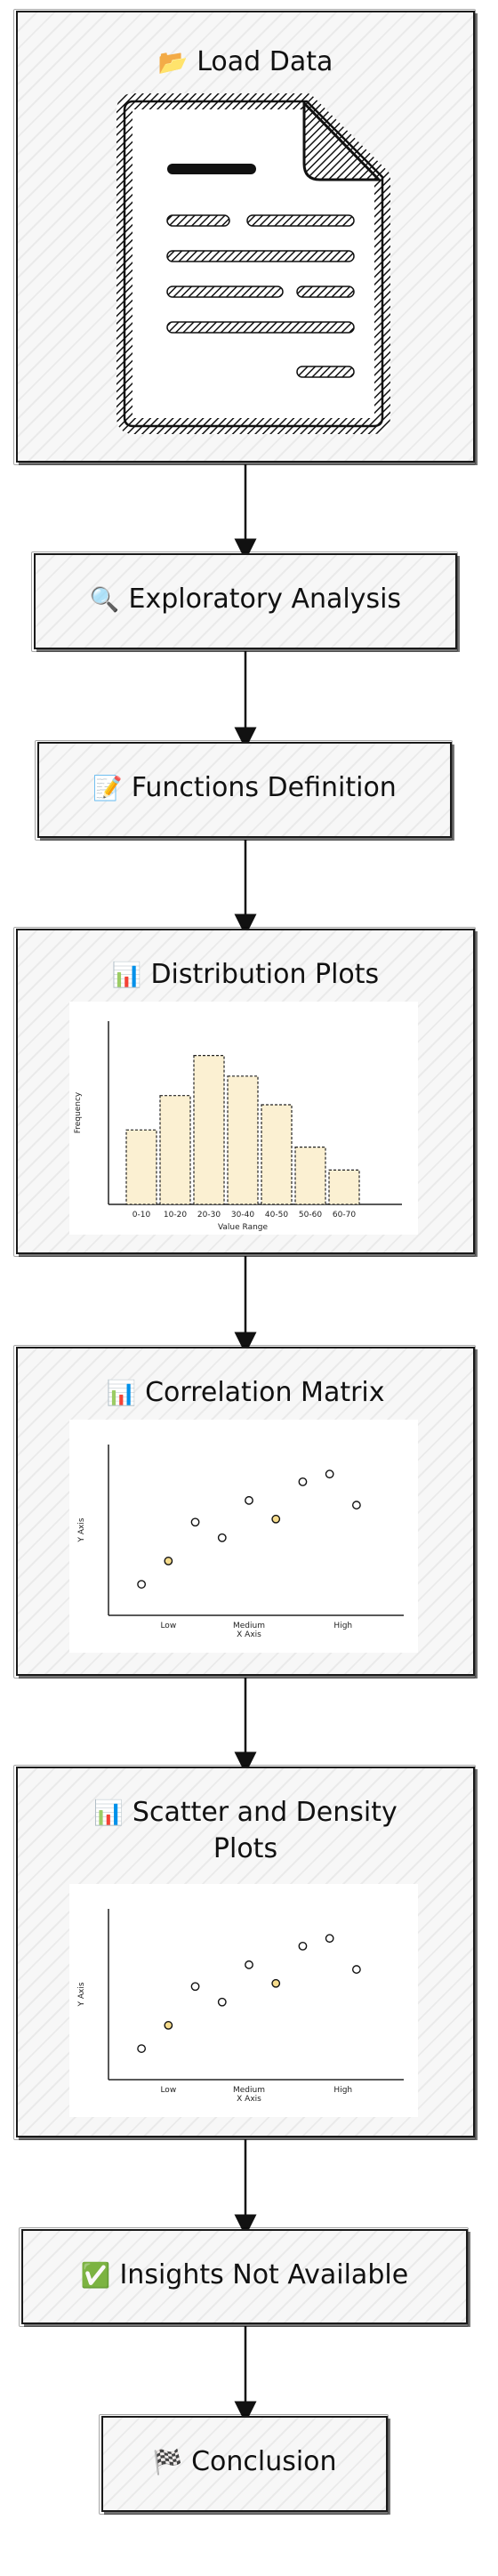 This screenshot has height=2576, width=498. Describe the element at coordinates (104, 600) in the screenshot. I see `magnifier-icon: 🔍` at that location.